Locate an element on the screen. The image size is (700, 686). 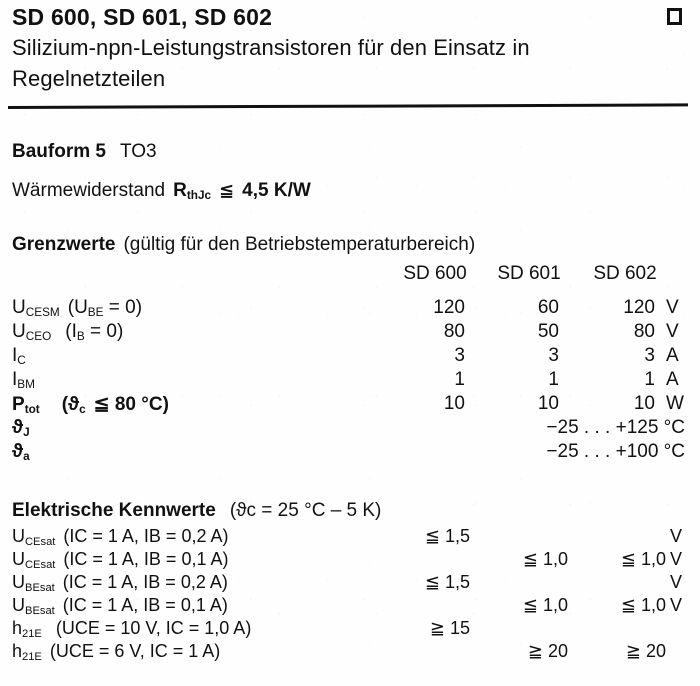
row-label: IBM is located at coordinates (23, 380).